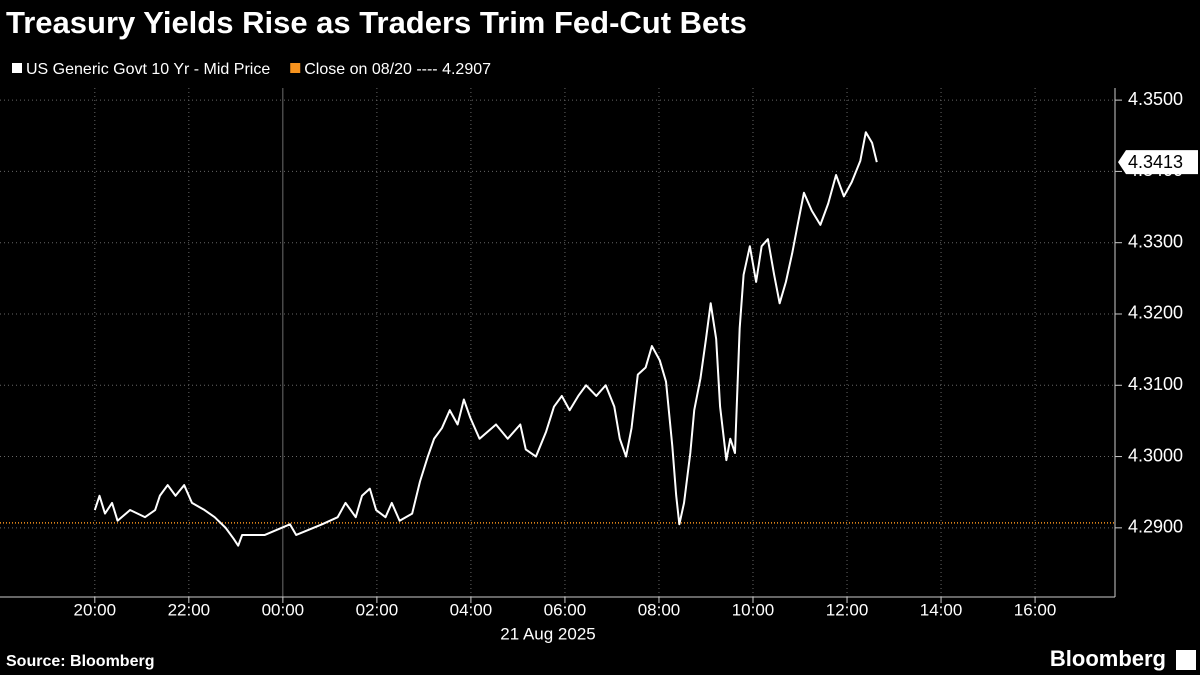 The image size is (1200, 675). Describe the element at coordinates (1108, 658) in the screenshot. I see `brand: Bloomberg` at that location.